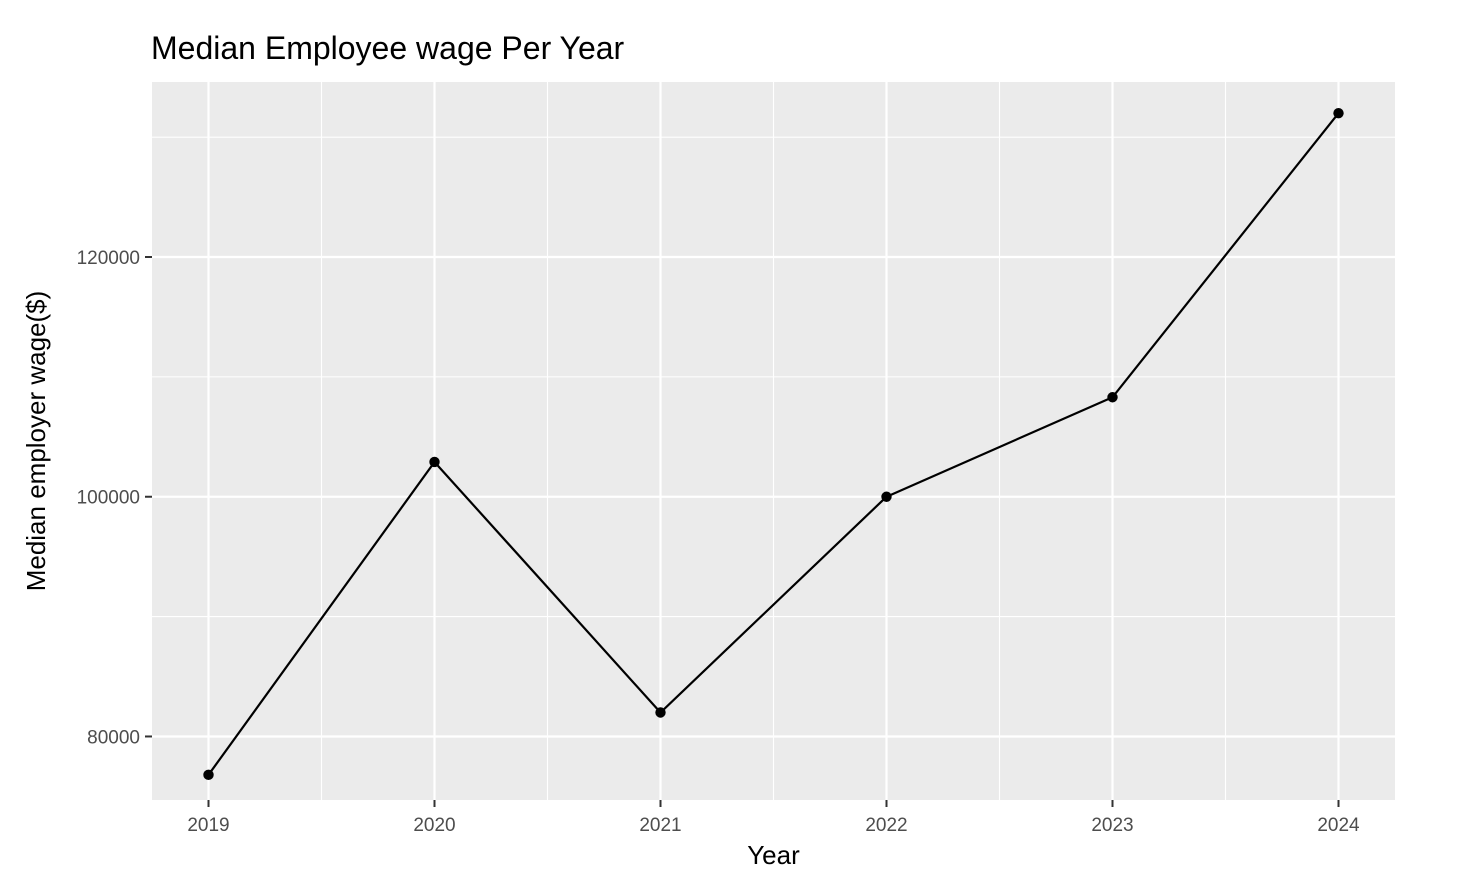 This screenshot has width=1460, height=870. What do you see at coordinates (36, 441) in the screenshot?
I see `y-axis-title: Median employer wage($)` at bounding box center [36, 441].